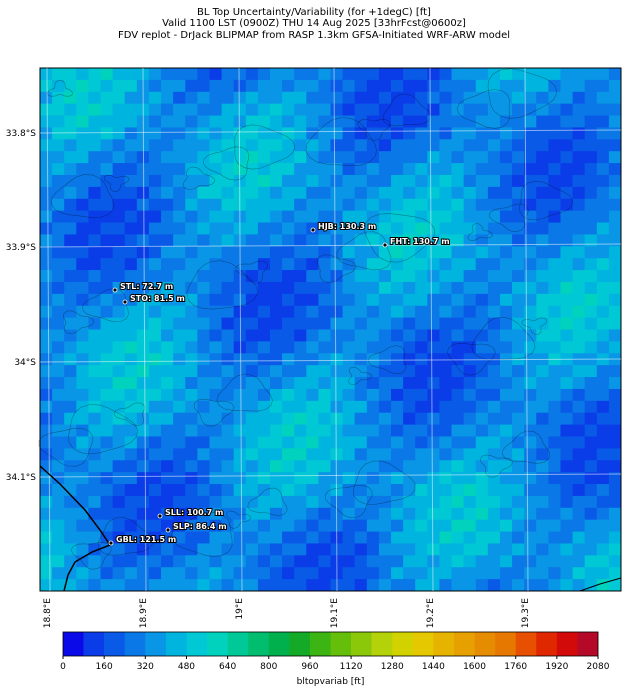 Image resolution: width=628 pixels, height=696 pixels. What do you see at coordinates (588, 644) in the screenshot?
I see `colorbar-segment` at bounding box center [588, 644].